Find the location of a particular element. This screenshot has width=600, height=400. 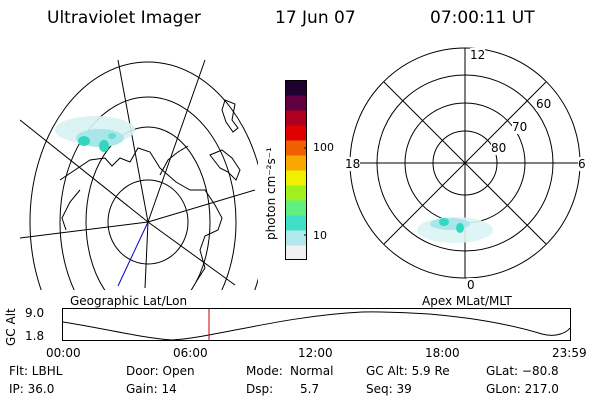

altitude-ymin: 1.8 is located at coordinates (35, 336).